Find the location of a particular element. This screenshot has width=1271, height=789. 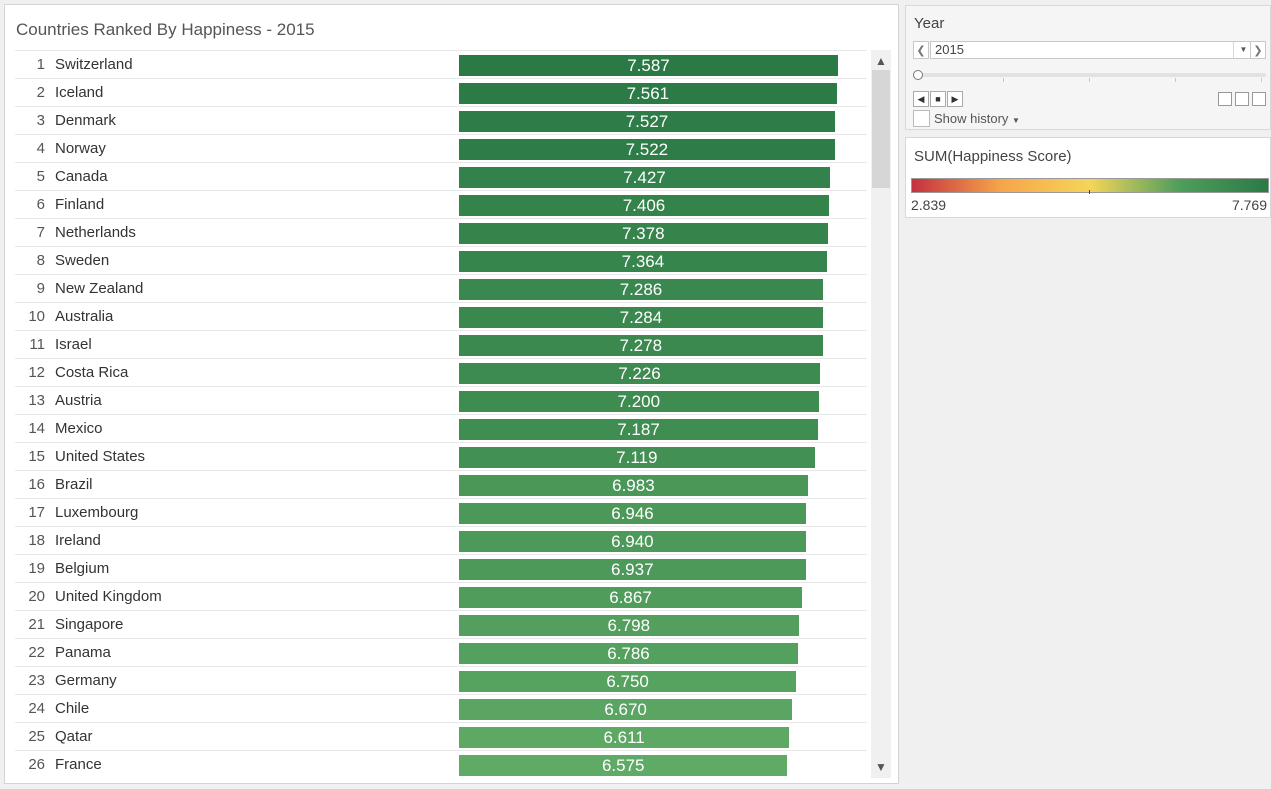

year-filter-panel: Year ❮ 2015 ▼ ❯ ◀ ■ ▶ Show history ▼ is located at coordinates (1088, 67).